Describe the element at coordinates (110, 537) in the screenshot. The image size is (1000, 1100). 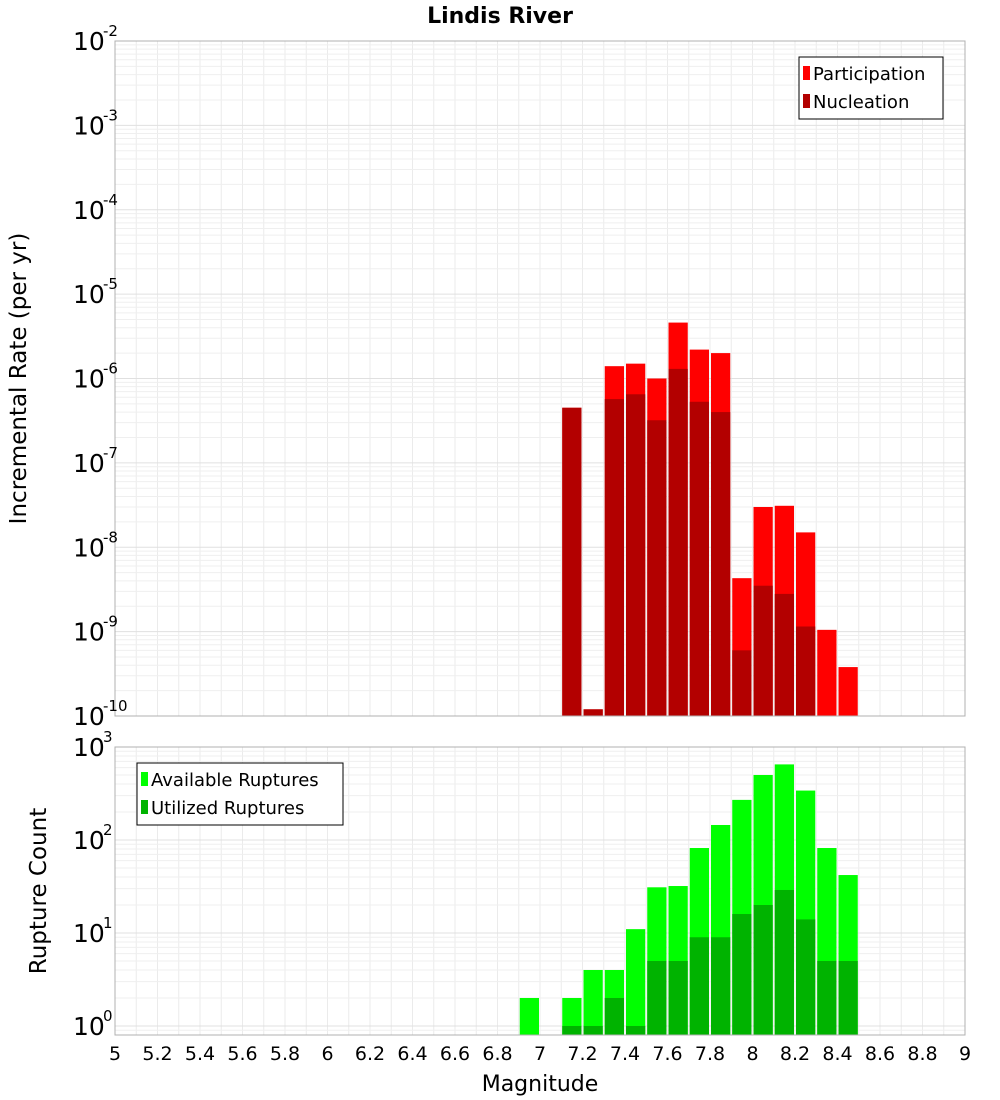
I see `y-tick-exponent: -8` at that location.